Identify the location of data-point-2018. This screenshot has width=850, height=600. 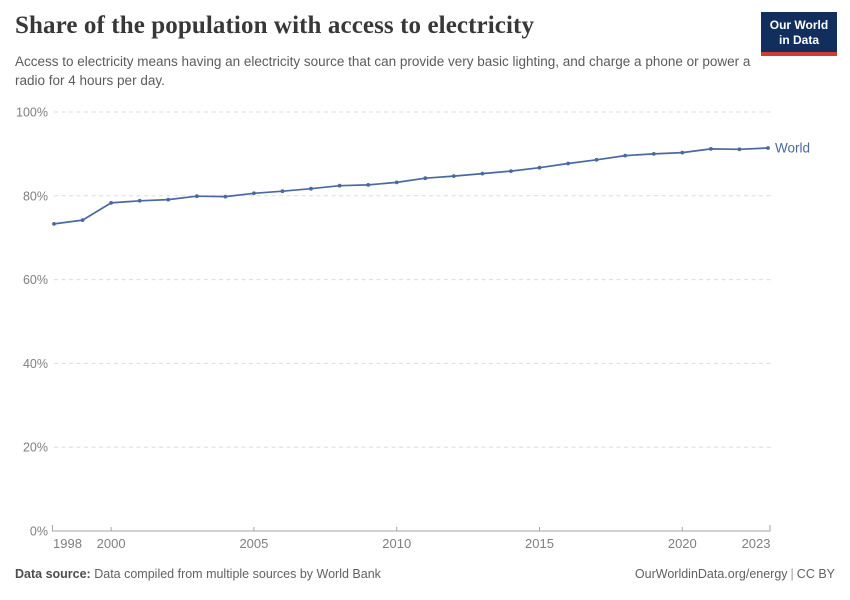
(625, 155).